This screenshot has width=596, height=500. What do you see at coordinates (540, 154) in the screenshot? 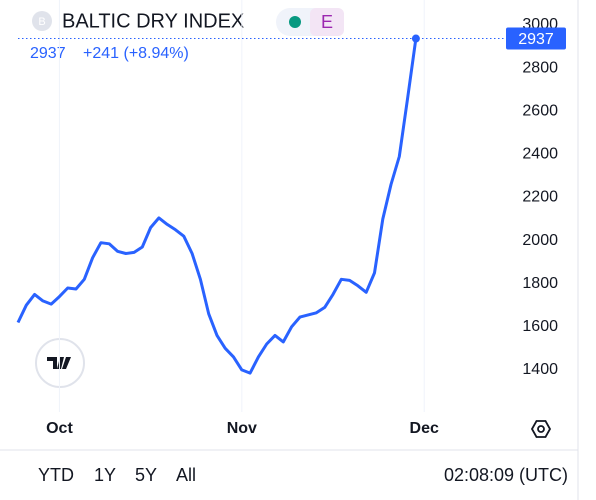
I see `y-tick-label: 2400` at bounding box center [540, 154].